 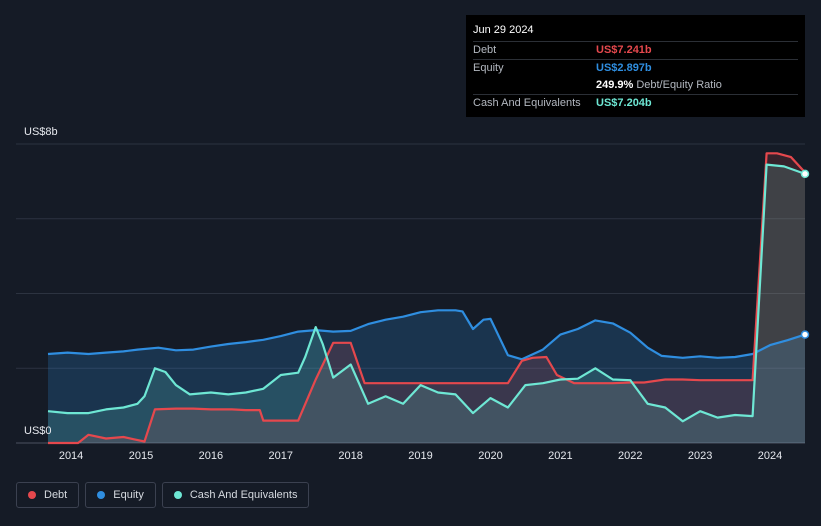 What do you see at coordinates (503, 30) in the screenshot?
I see `tooltip-date: Jun 29 2024` at bounding box center [503, 30].